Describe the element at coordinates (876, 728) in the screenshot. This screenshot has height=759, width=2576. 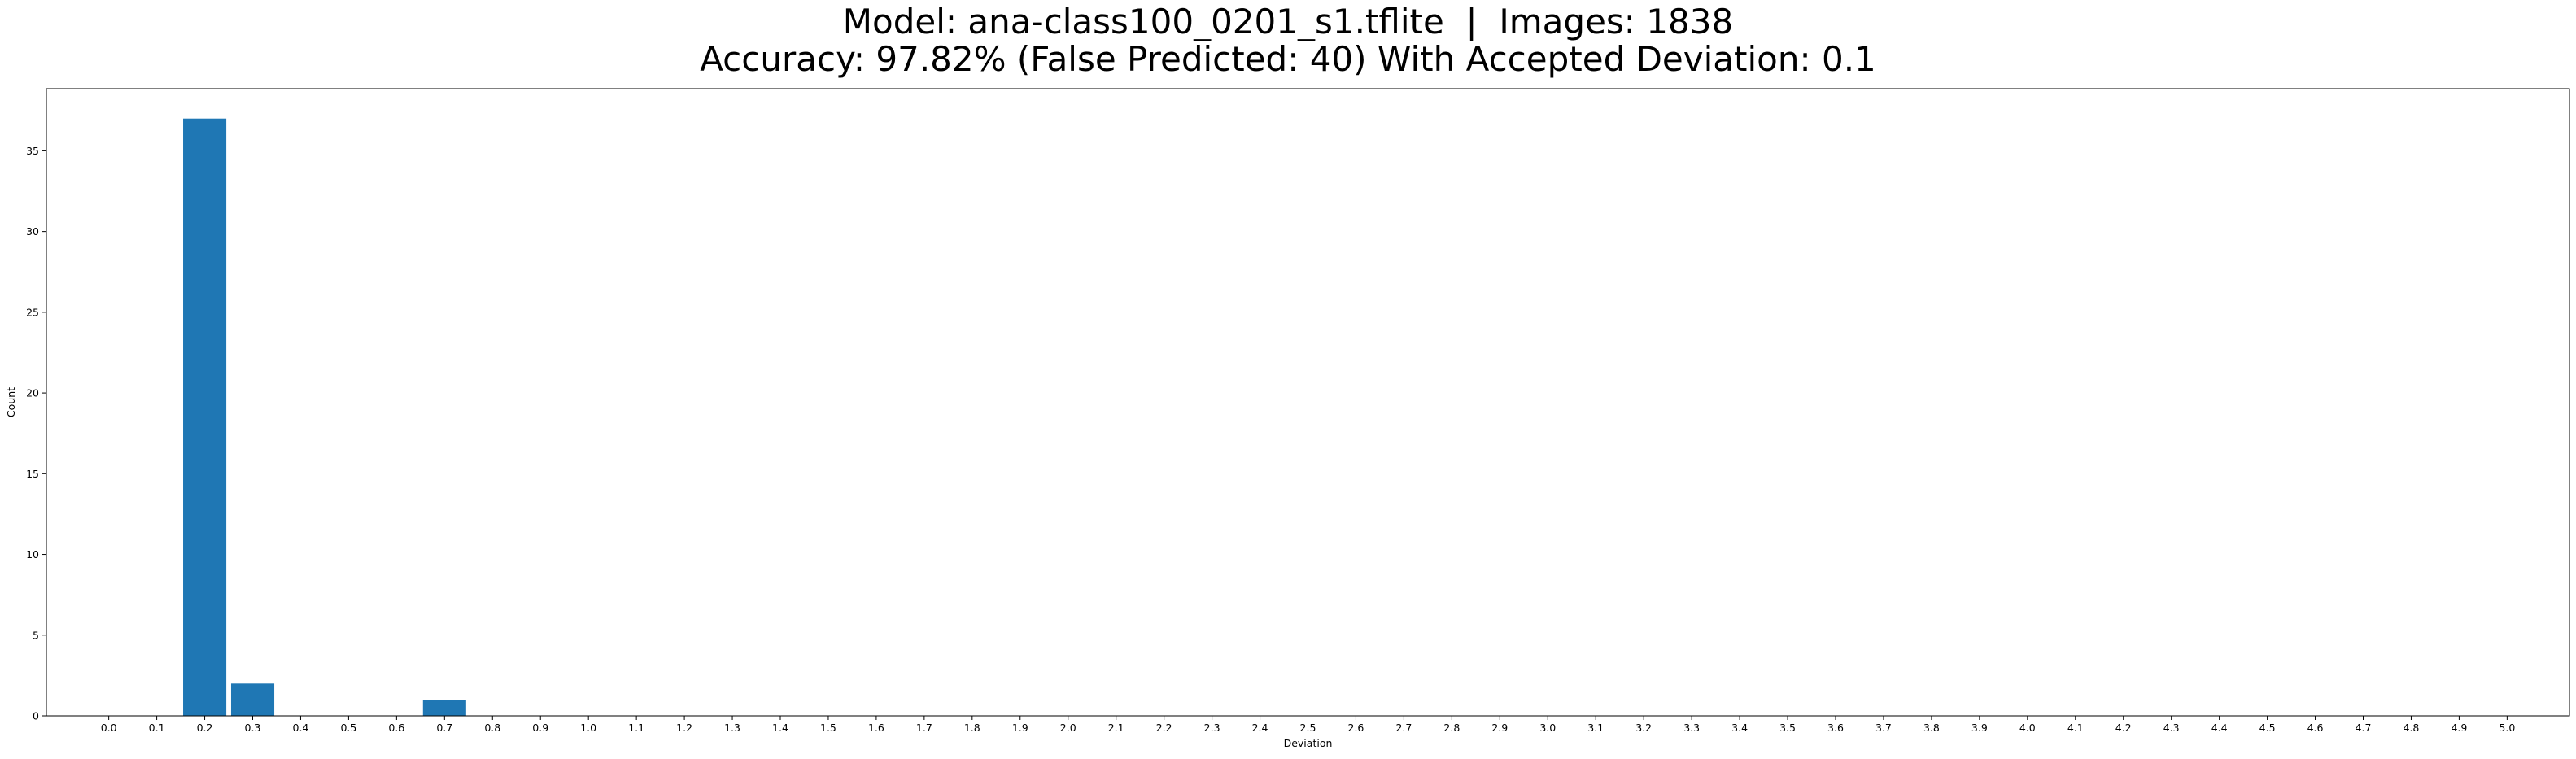
I see `x-tick-label: 1.6` at that location.